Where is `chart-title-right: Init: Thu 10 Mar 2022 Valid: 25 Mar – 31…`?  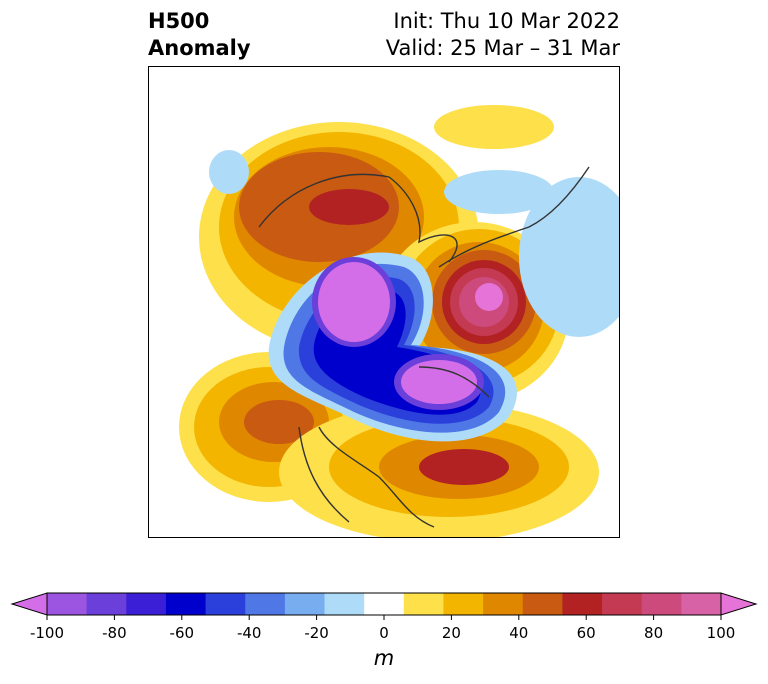
chart-title-right: Init: Thu 10 Mar 2022 Valid: 25 Mar – 31… is located at coordinates (503, 35).